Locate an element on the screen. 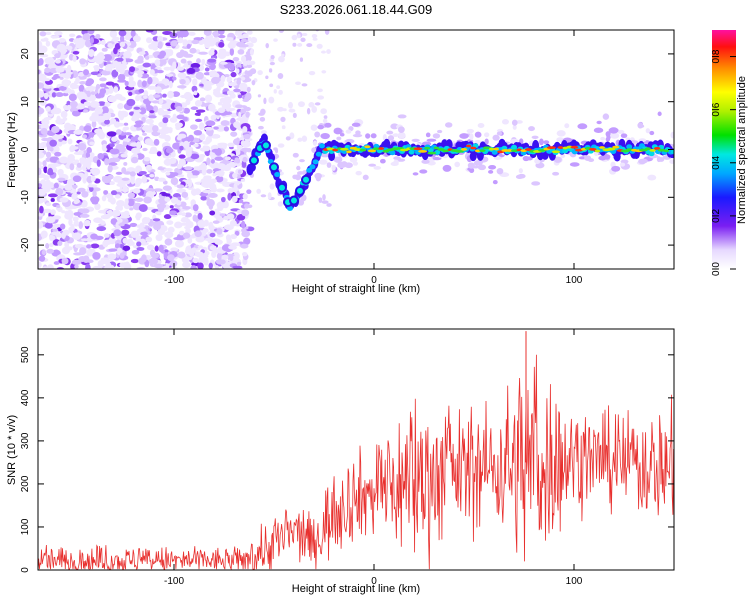  snr-x-tick-label: 0 is located at coordinates (374, 581).